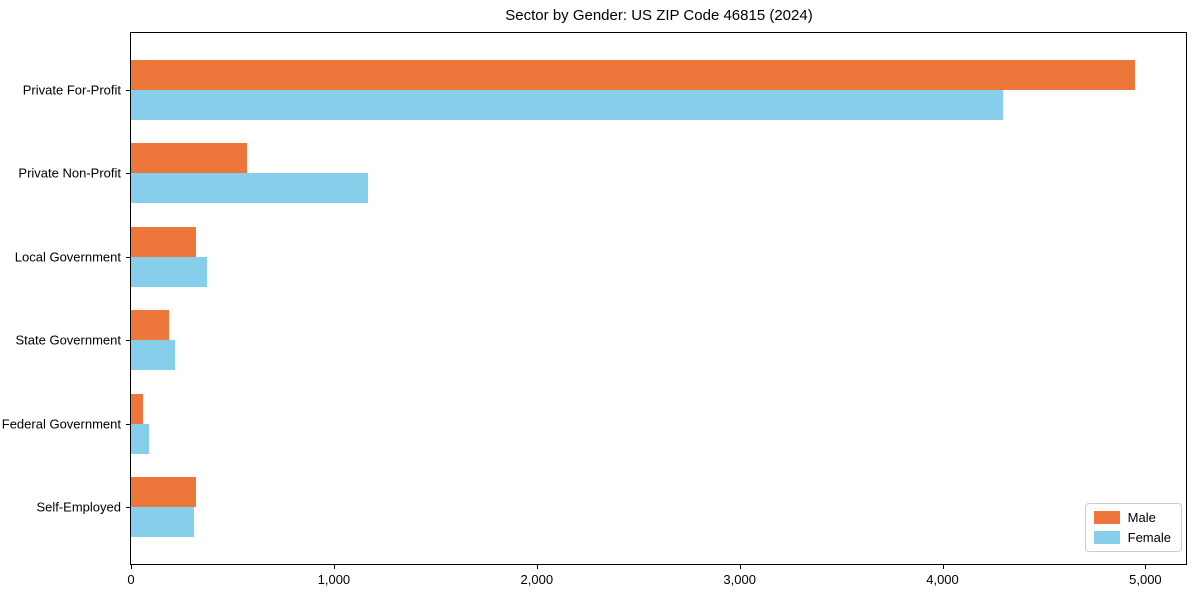  Describe the element at coordinates (1133, 527) in the screenshot. I see `legend: Male Female` at that location.